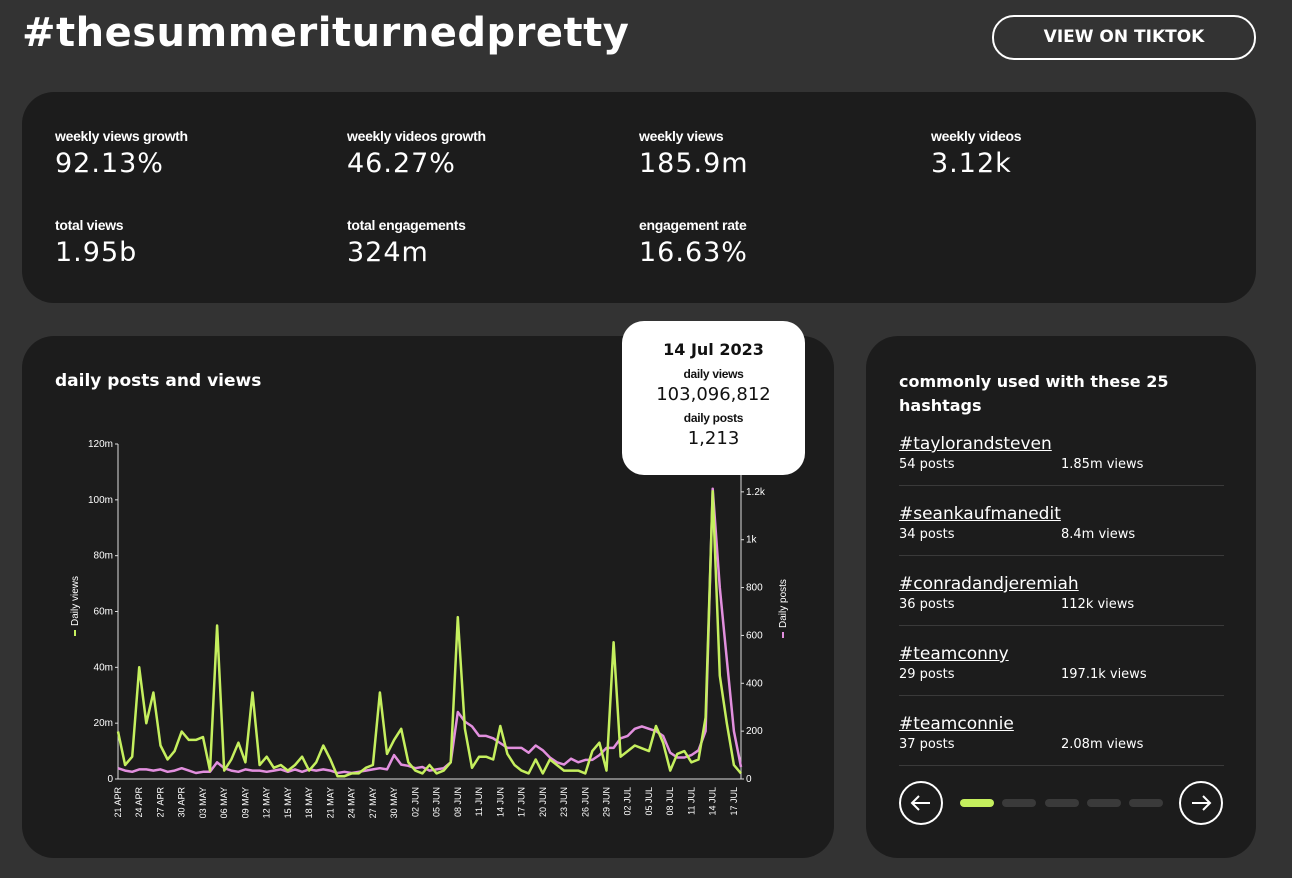 This screenshot has width=1292, height=878. What do you see at coordinates (713, 418) in the screenshot?
I see `tooltip-label: daily posts` at bounding box center [713, 418].